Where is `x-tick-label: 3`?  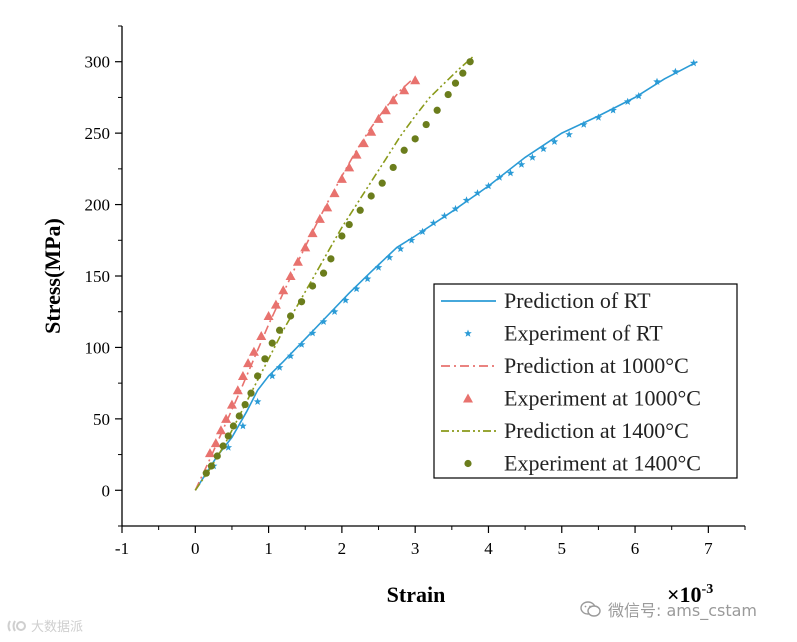 x-tick-label: 3 is located at coordinates (415, 548).